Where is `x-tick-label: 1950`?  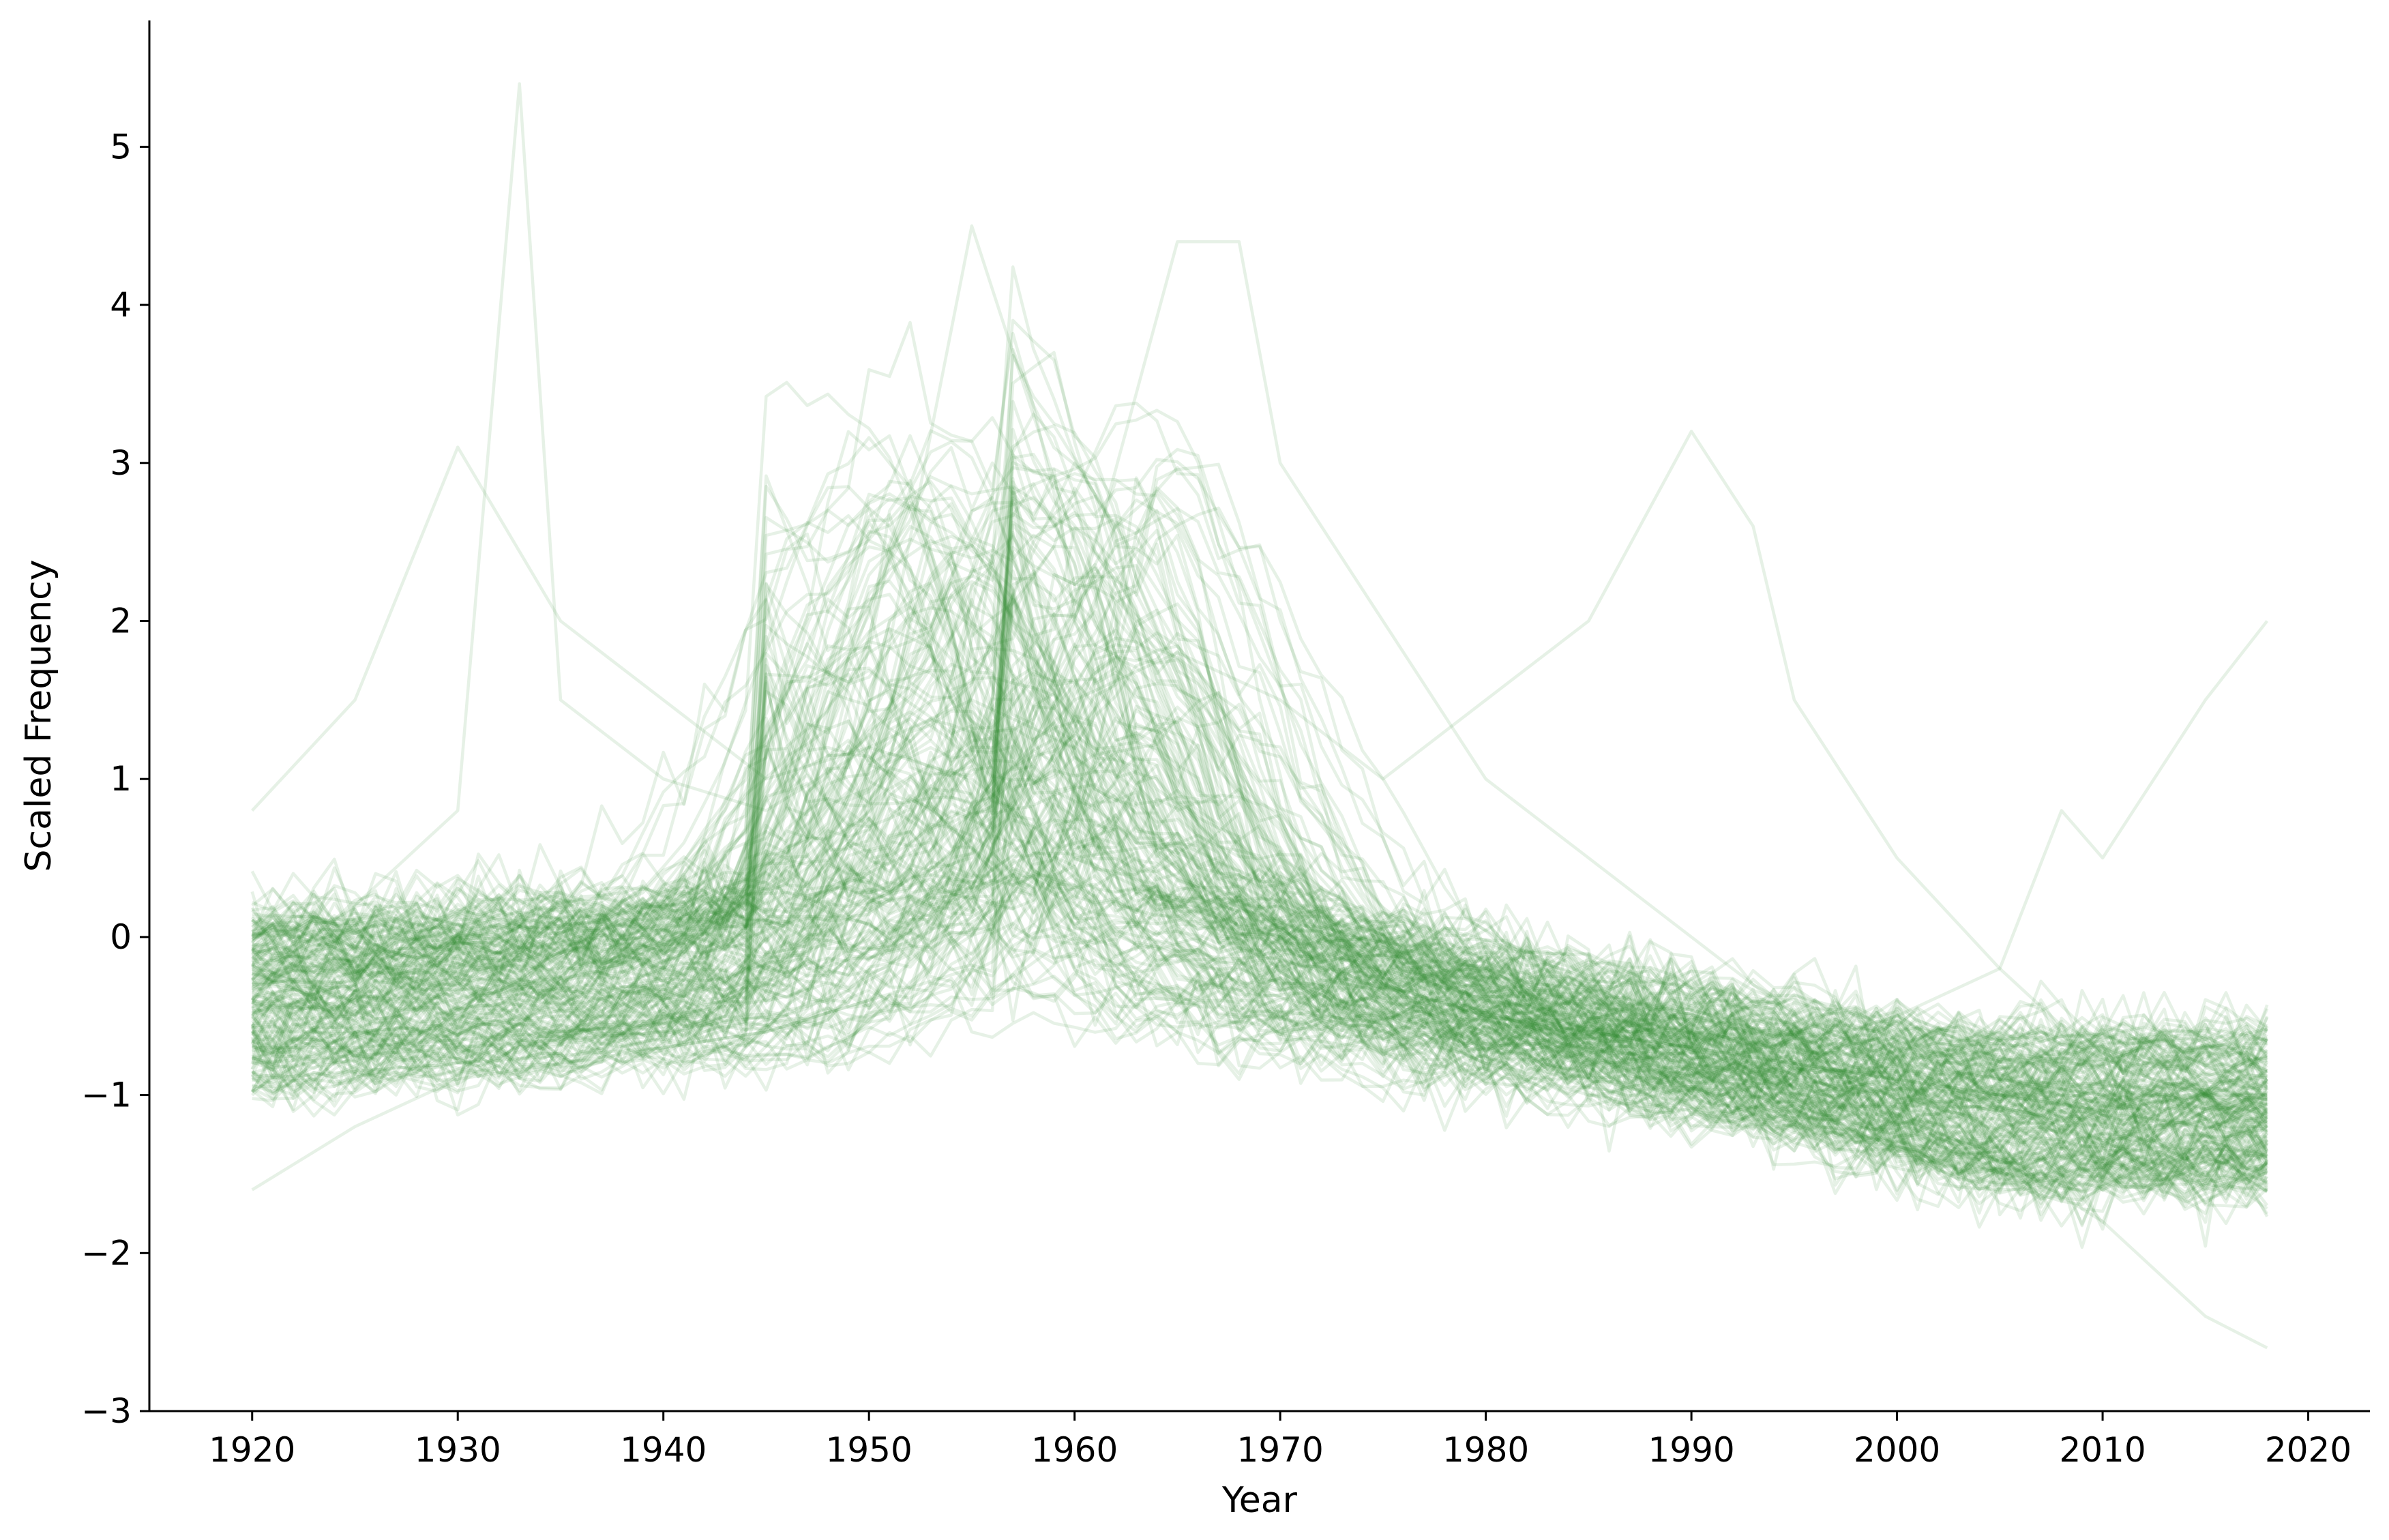
x-tick-label: 1950 is located at coordinates (869, 1450).